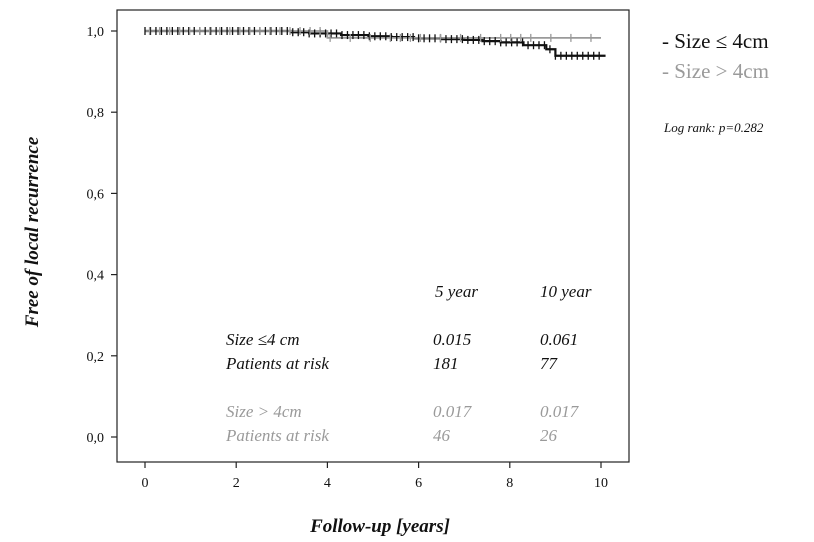  I want to click on legend: - Size ≤ 4cm - Size > 4cm, so click(715, 56).